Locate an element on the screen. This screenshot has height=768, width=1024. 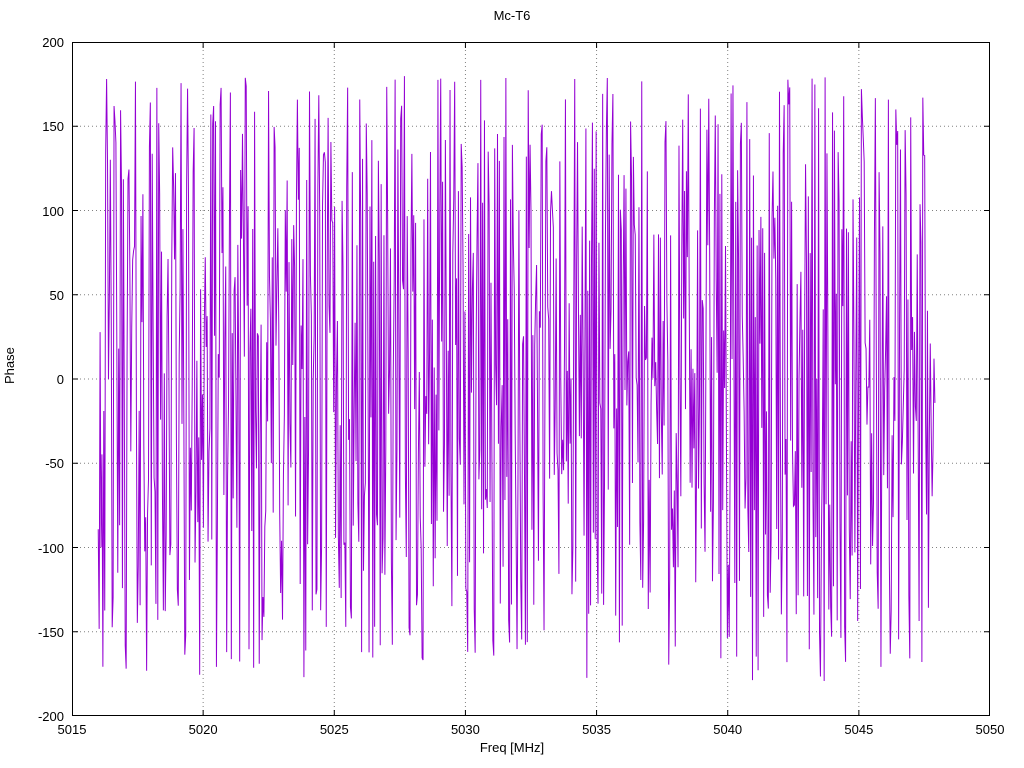
y-tick-label: -50 is located at coordinates (54, 464).